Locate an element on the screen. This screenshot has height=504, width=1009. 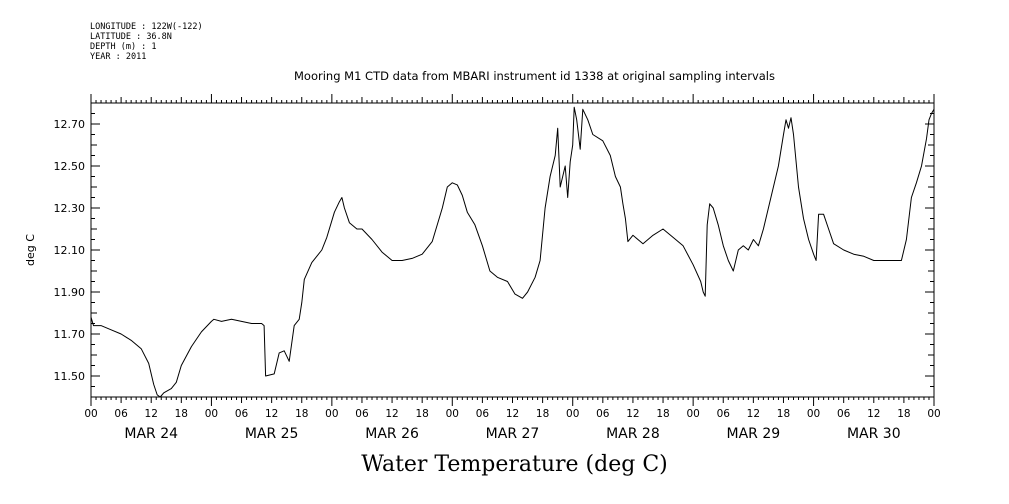
x-axis-label: Water Temperature (deg C) is located at coordinates (514, 464).